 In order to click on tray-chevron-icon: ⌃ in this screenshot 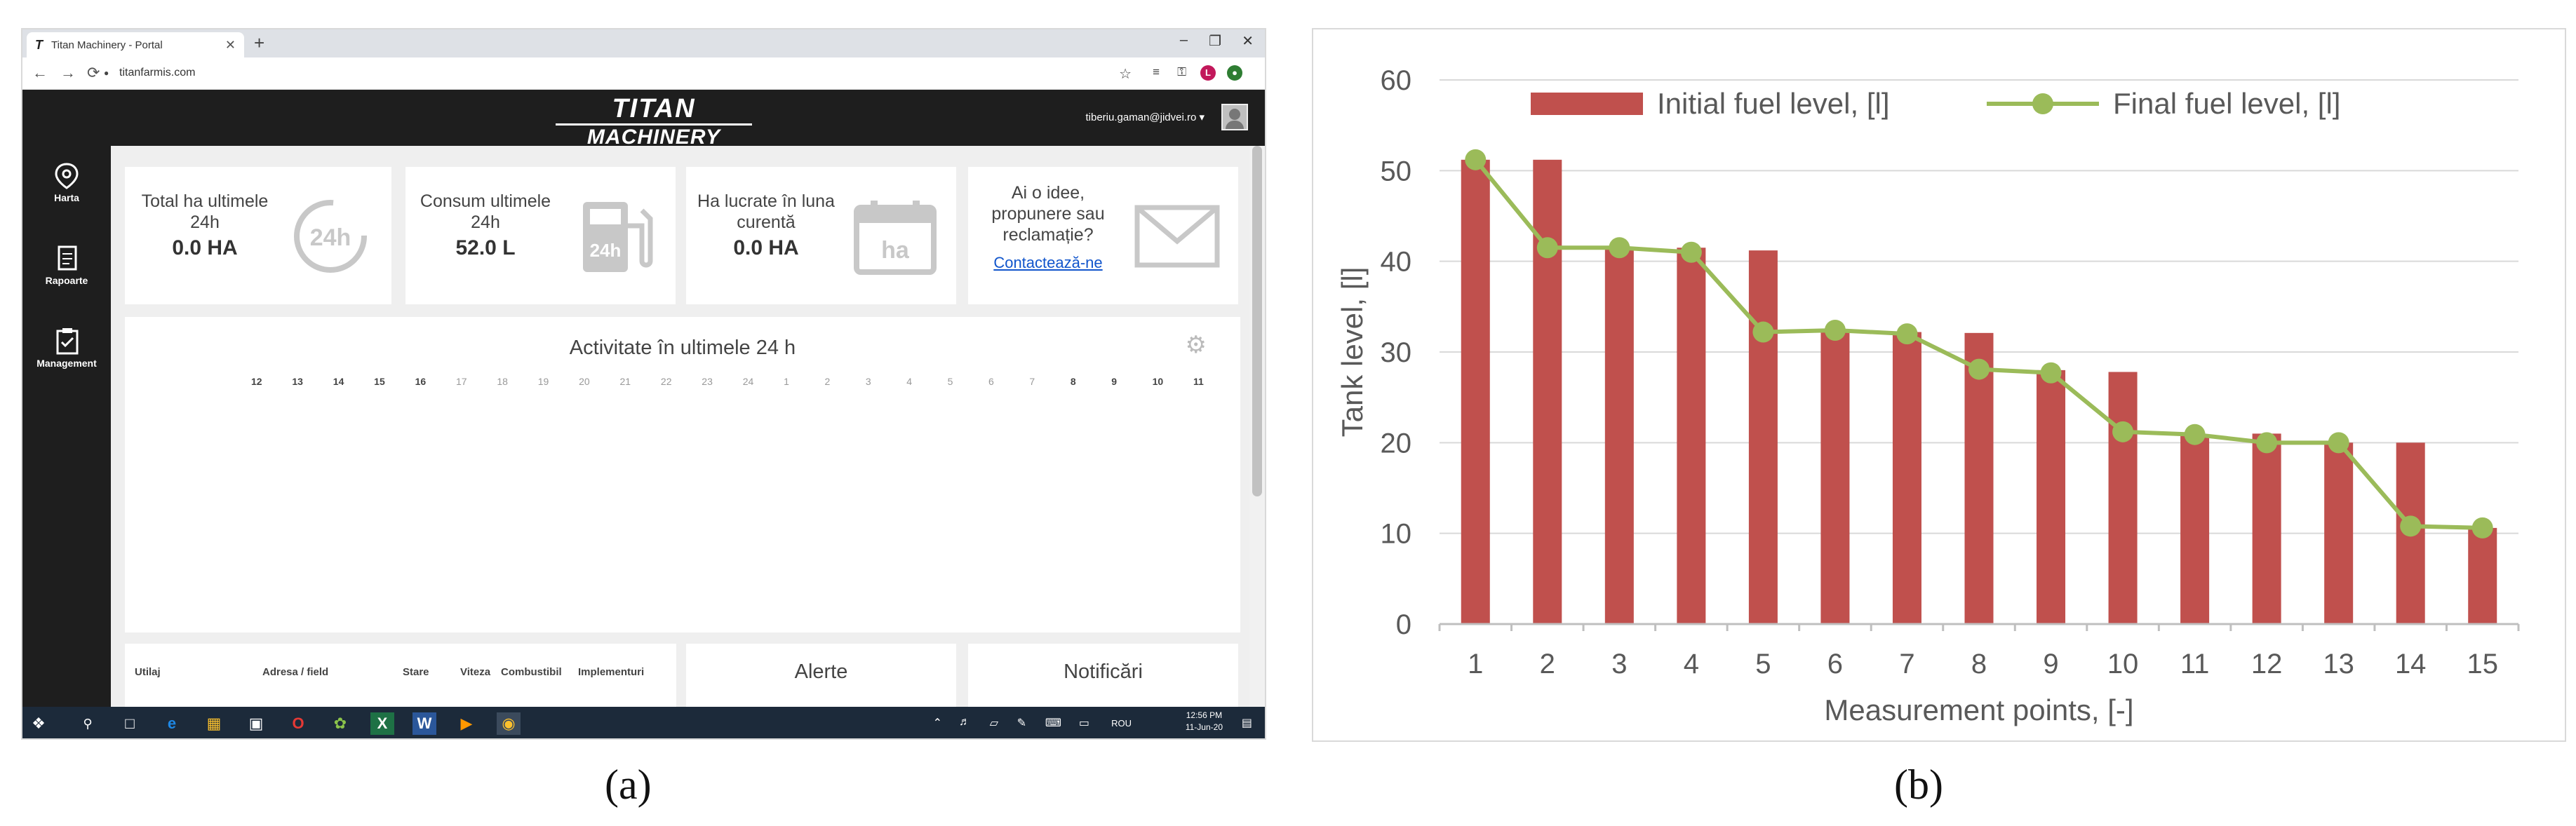, I will do `click(937, 723)`.